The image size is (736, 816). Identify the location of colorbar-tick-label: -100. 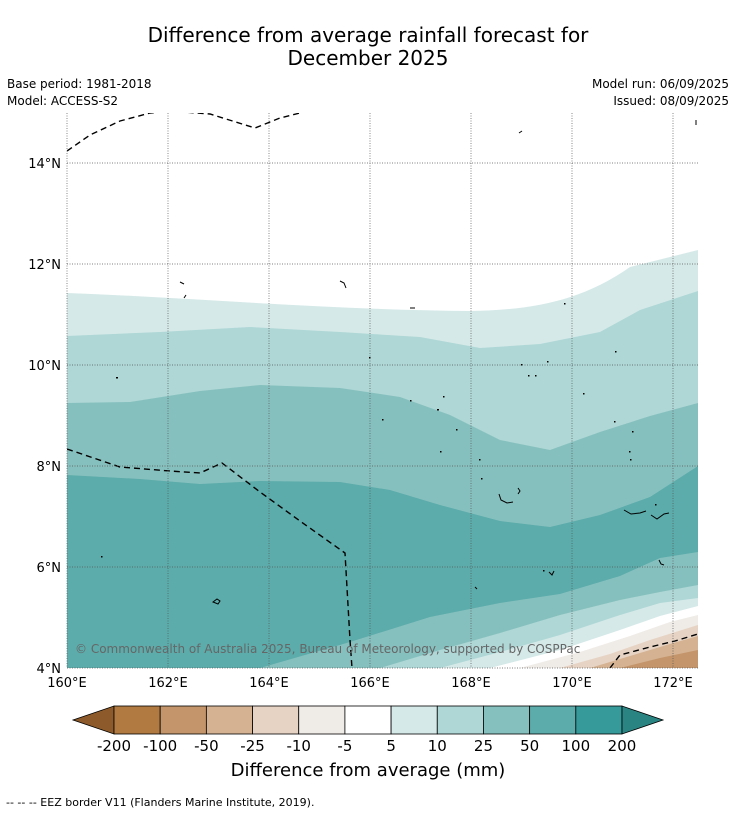
(160, 746).